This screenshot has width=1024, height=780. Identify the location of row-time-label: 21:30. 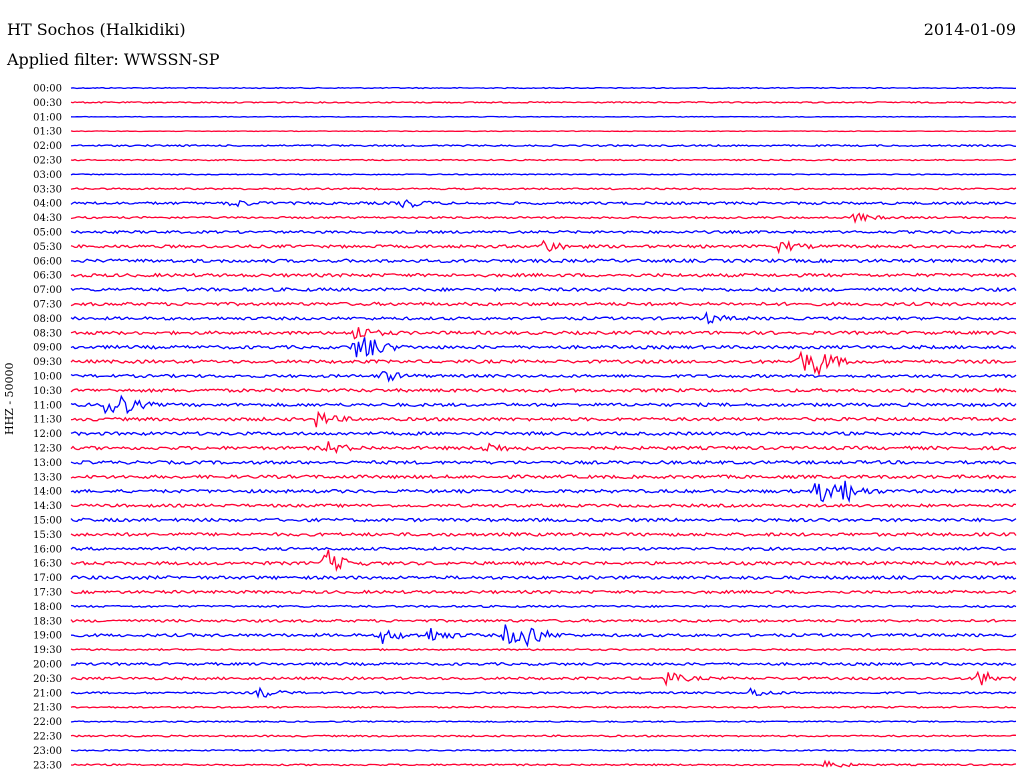
(47, 708).